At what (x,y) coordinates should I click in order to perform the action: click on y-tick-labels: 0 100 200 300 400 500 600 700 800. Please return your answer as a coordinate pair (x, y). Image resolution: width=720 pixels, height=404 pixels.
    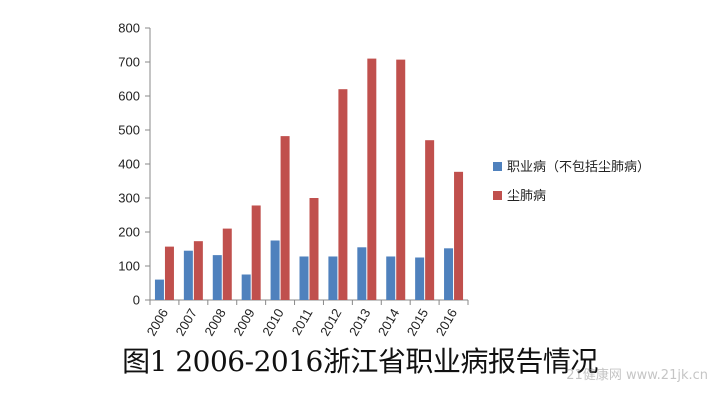
    Looking at the image, I should click on (129, 164).